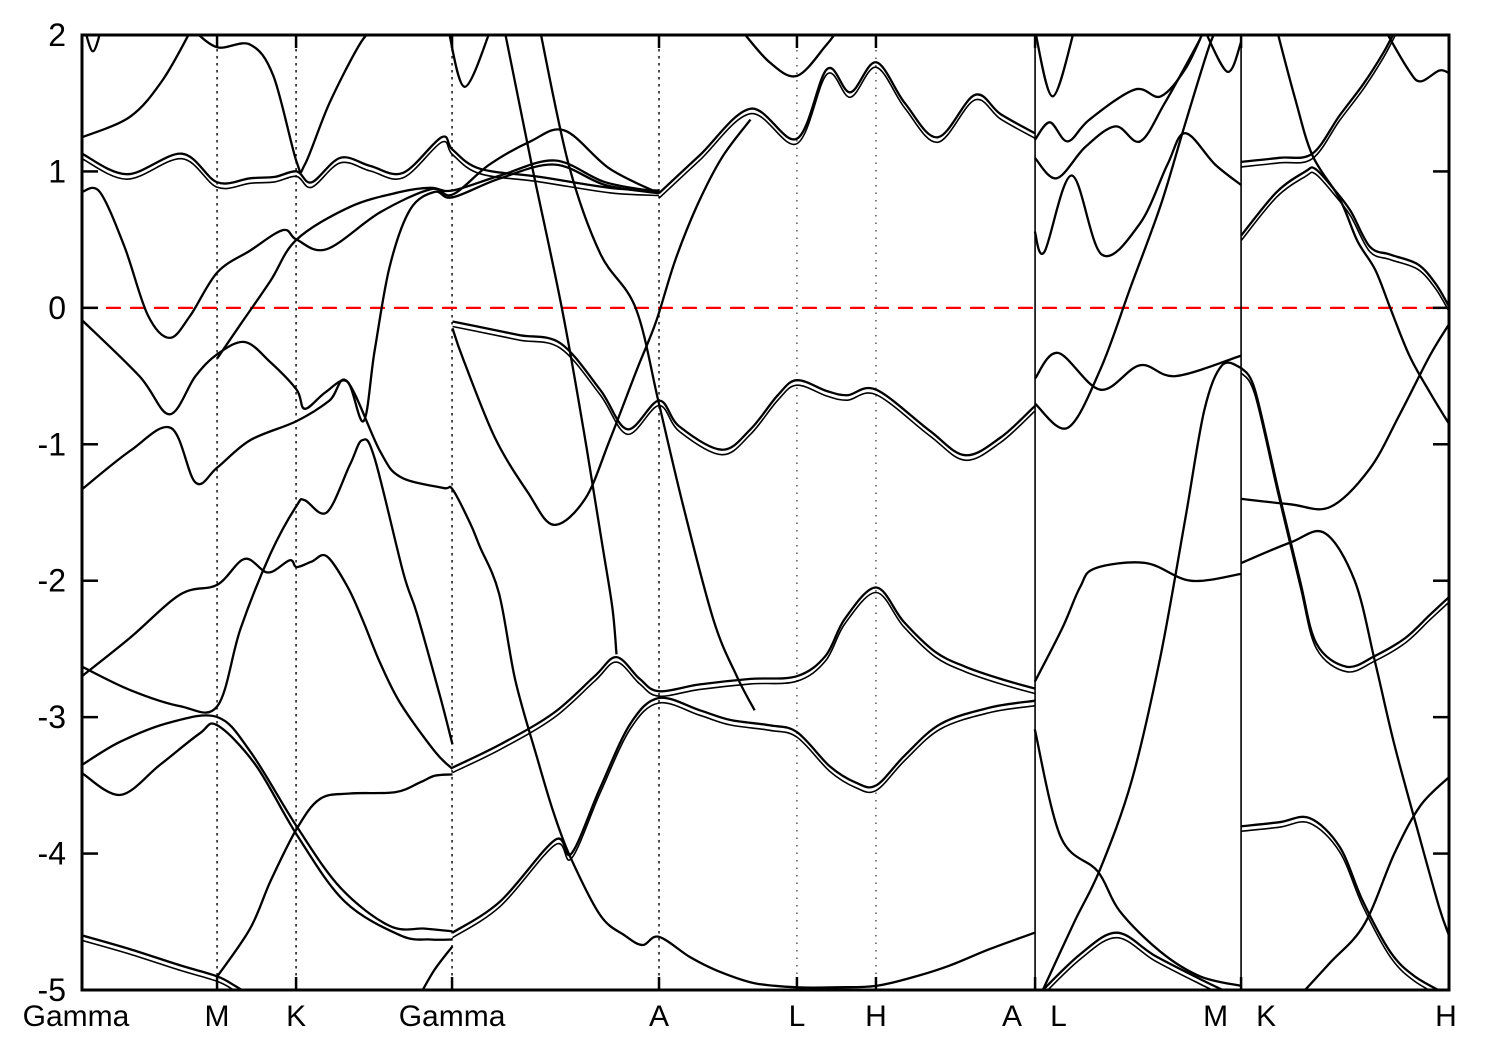 This screenshot has height=1050, width=1500. What do you see at coordinates (1137, 371) in the screenshot?
I see `band-curve-p2-flat` at bounding box center [1137, 371].